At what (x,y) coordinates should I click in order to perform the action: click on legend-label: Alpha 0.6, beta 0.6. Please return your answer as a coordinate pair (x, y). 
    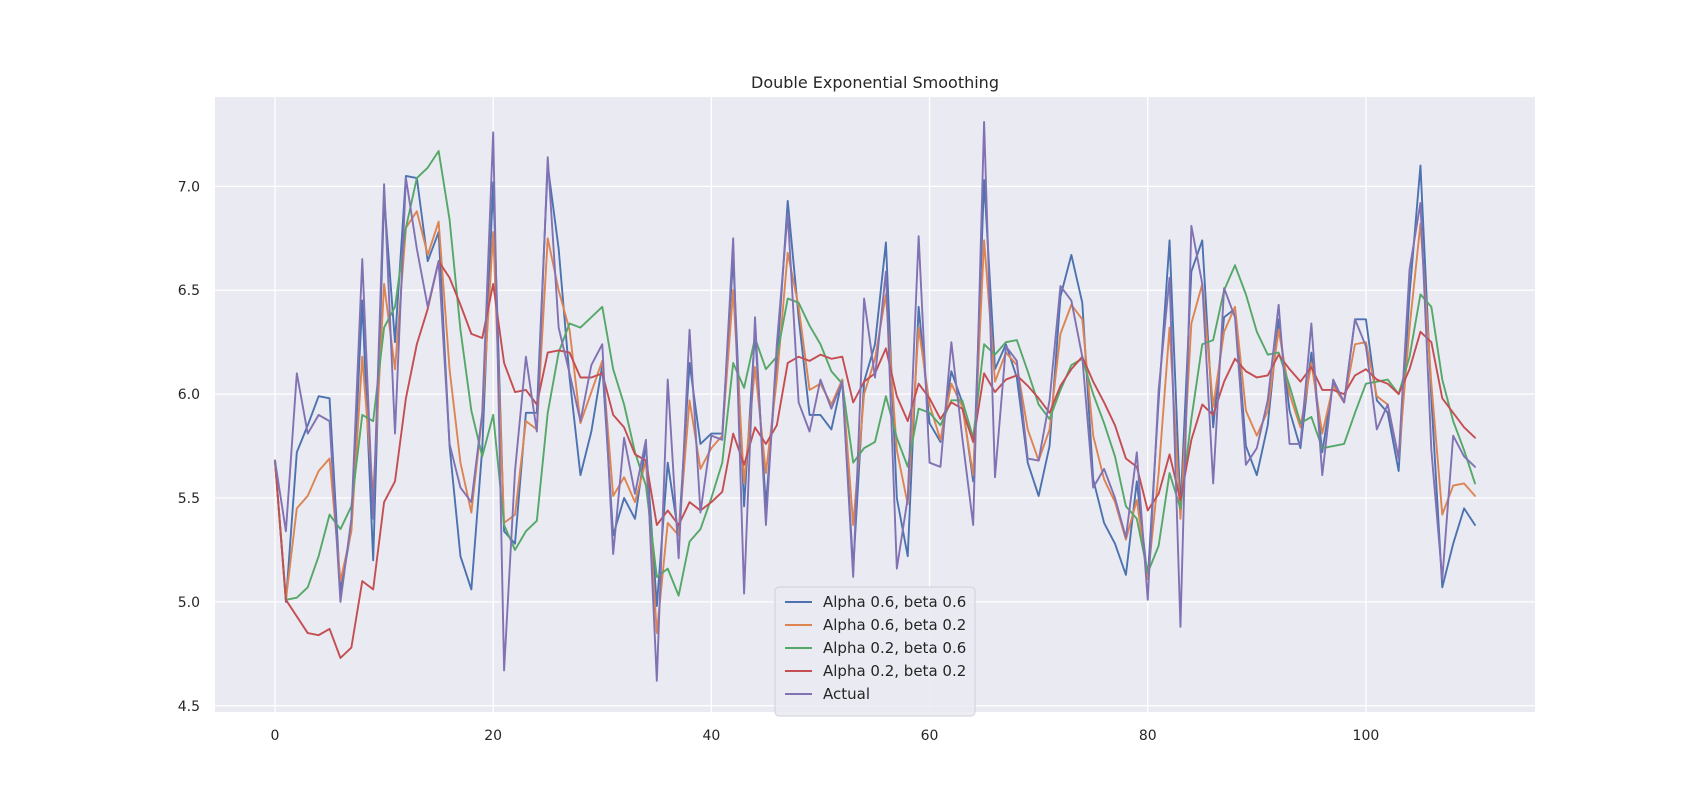
    Looking at the image, I should click on (894, 602).